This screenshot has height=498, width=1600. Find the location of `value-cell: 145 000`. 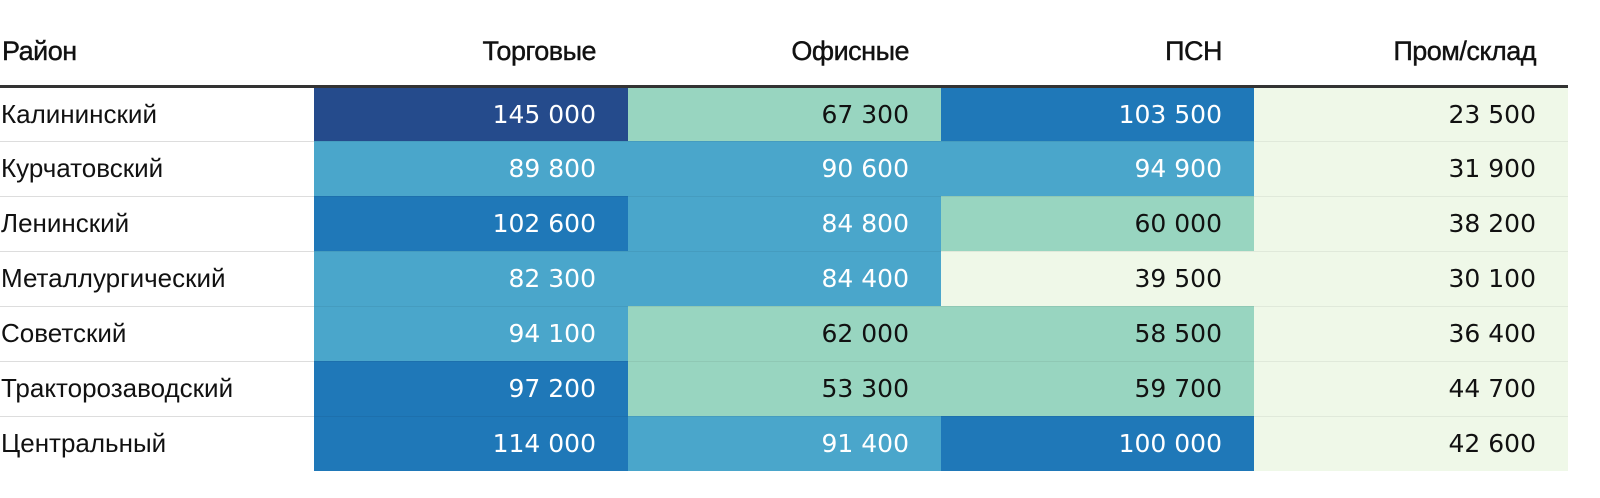

value-cell: 145 000 is located at coordinates (471, 114).